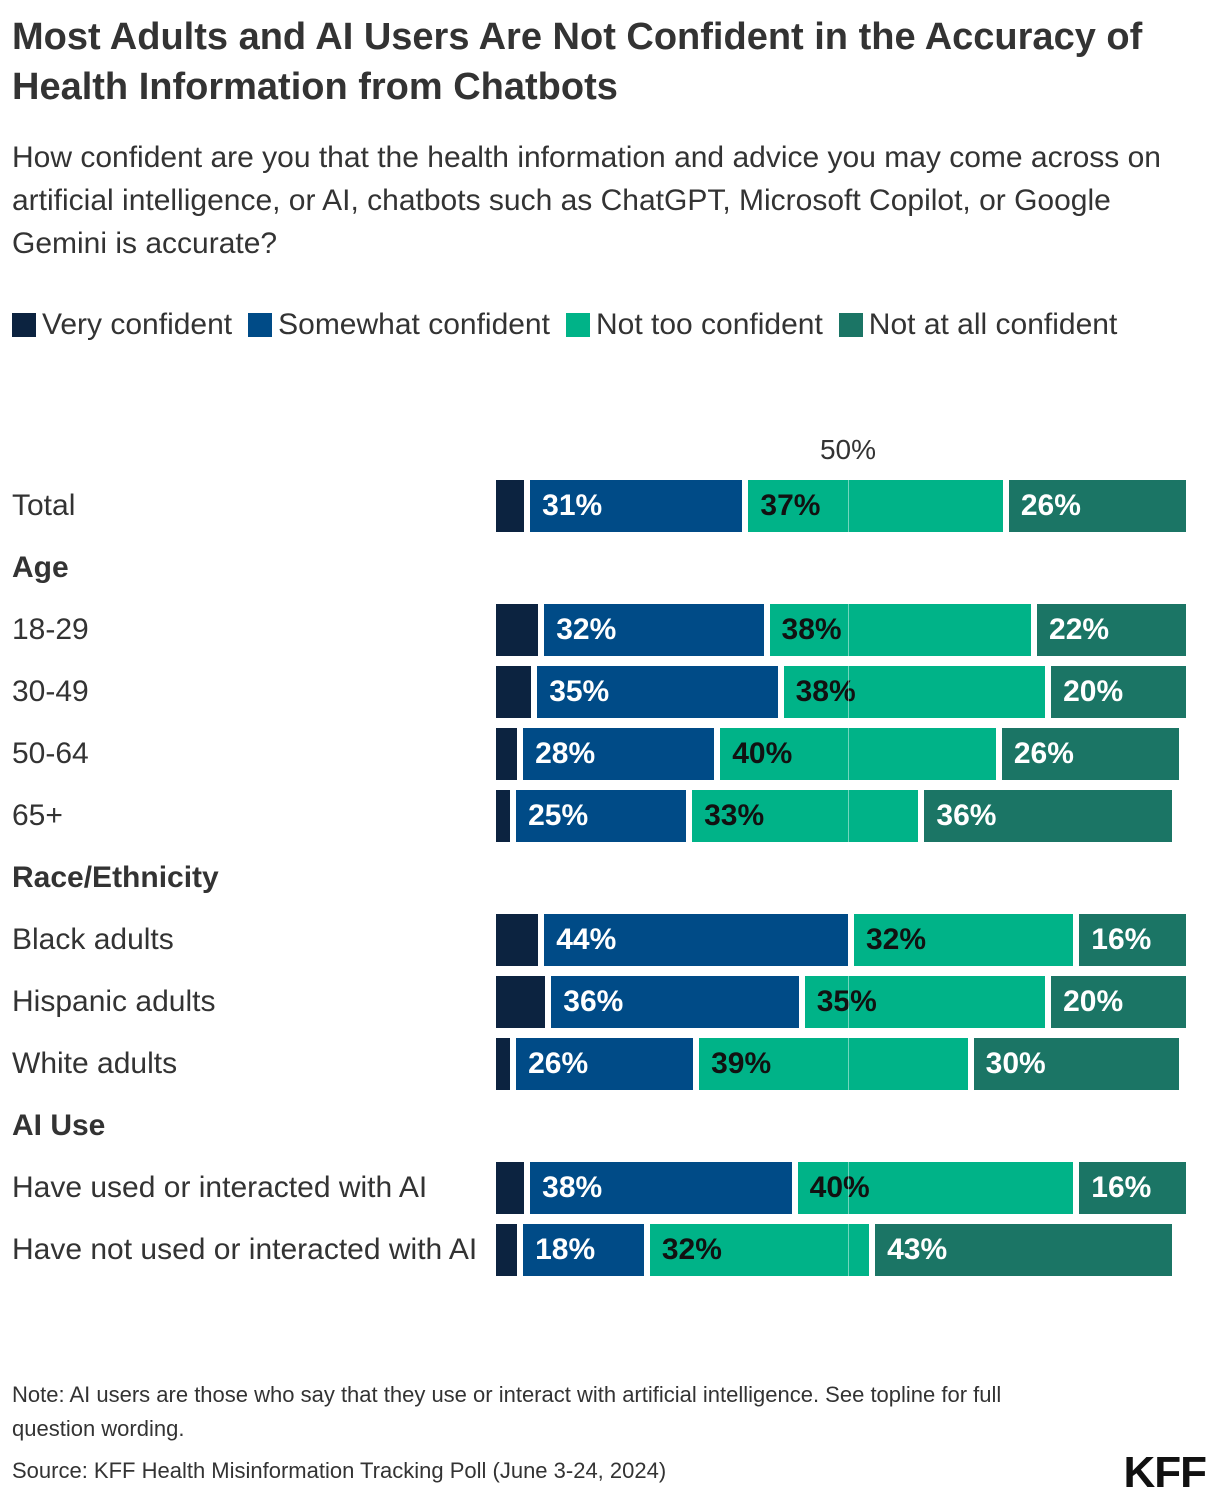 This screenshot has height=1502, width=1220. What do you see at coordinates (872, 506) in the screenshot?
I see `bar-segment: 37%` at bounding box center [872, 506].